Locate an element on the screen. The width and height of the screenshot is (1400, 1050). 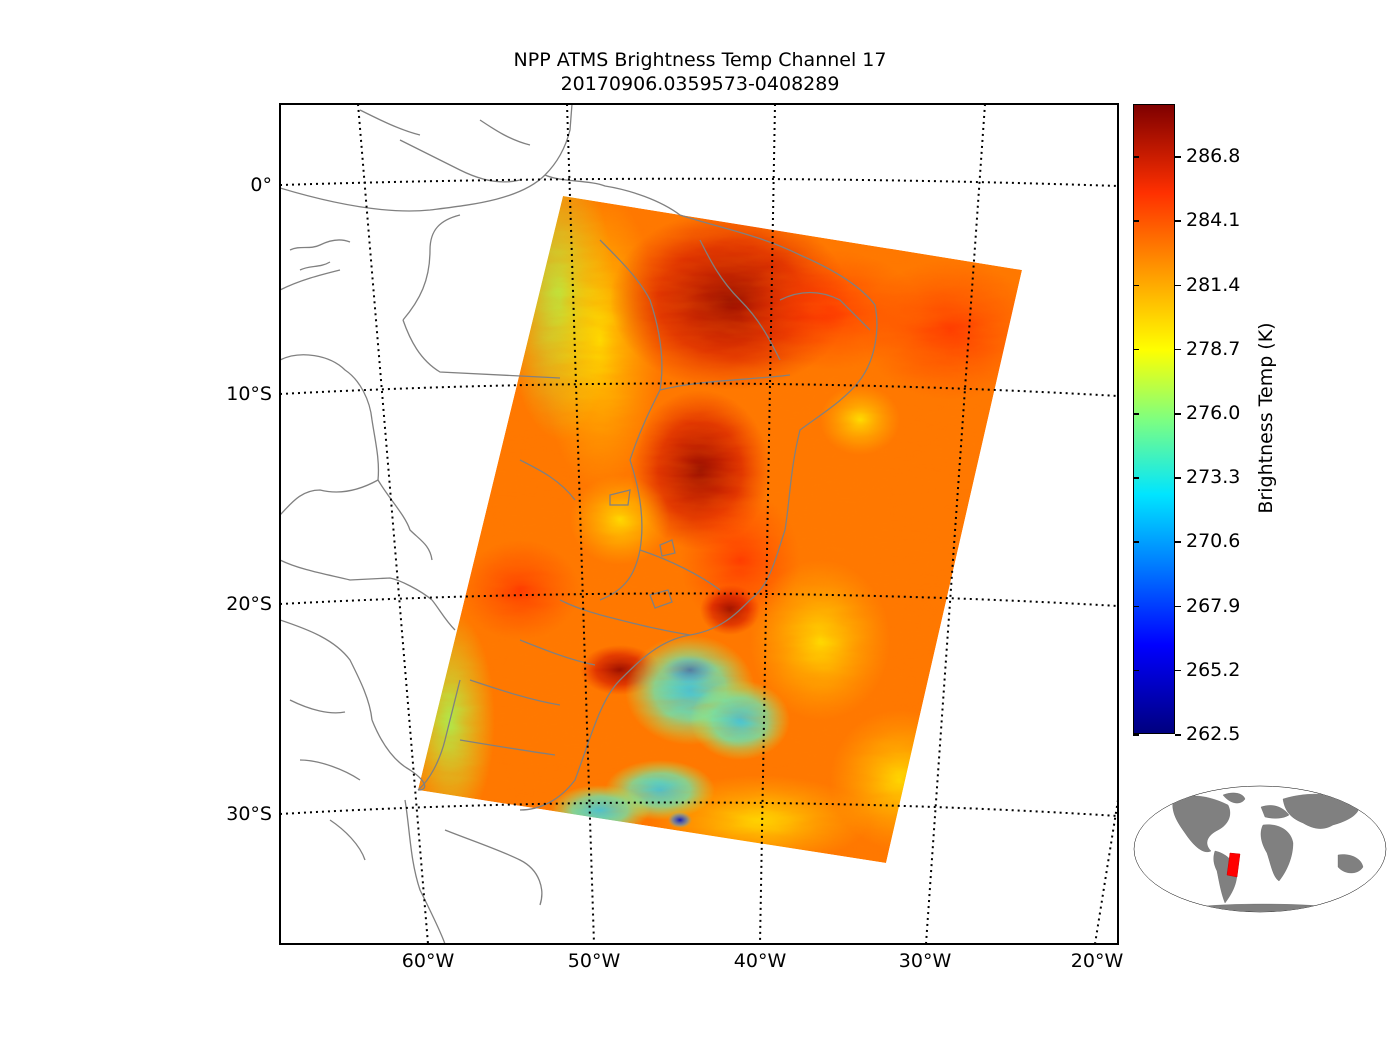
lat-label-0: 0° is located at coordinates (261, 185).